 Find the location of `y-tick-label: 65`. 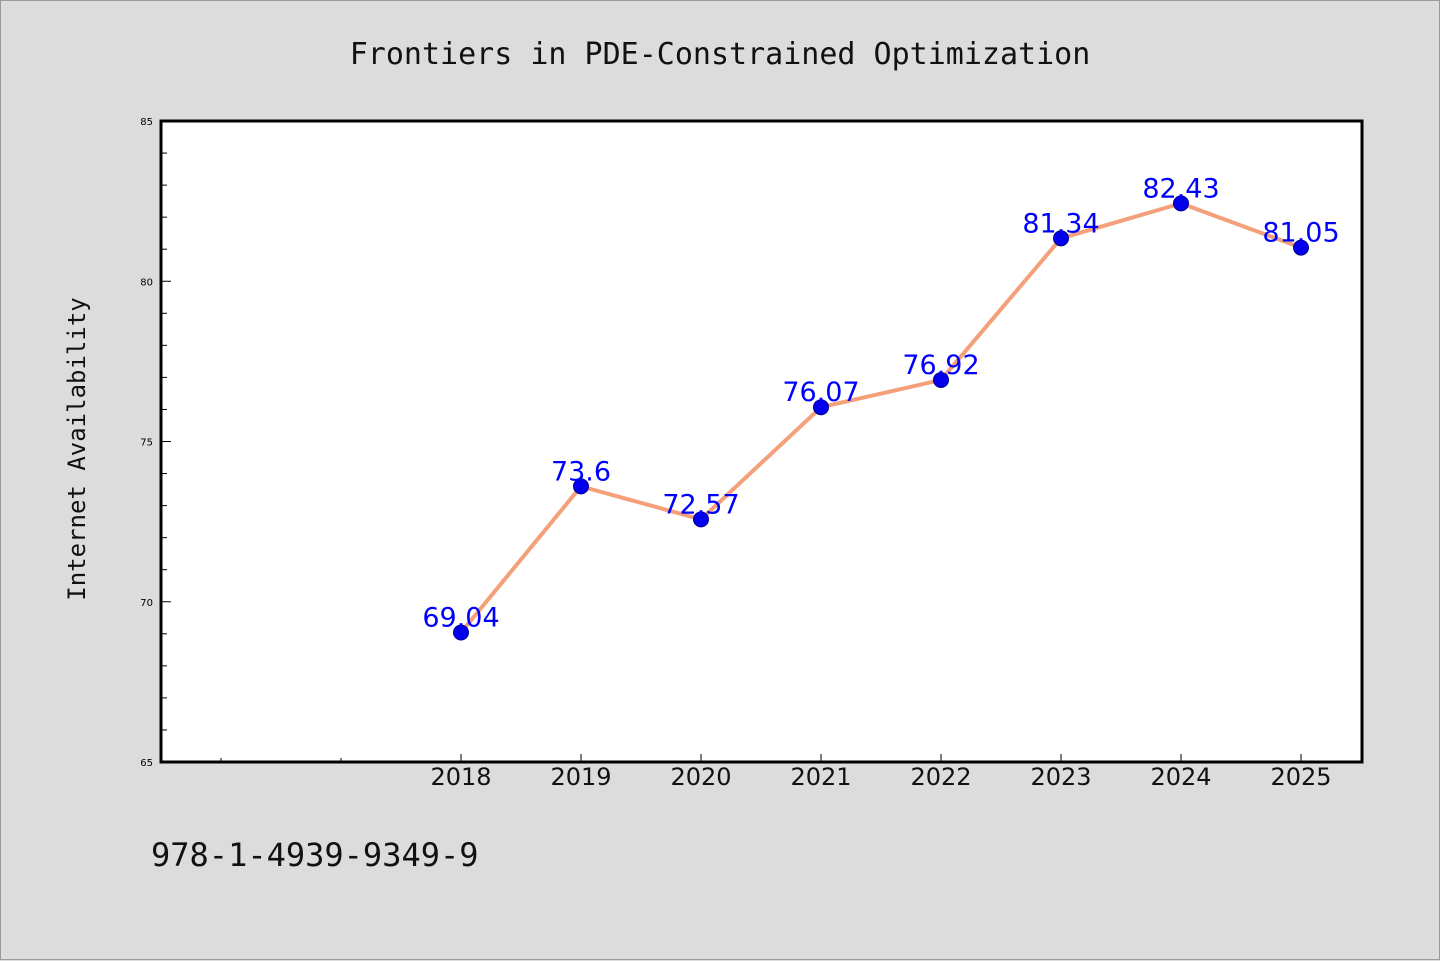

y-tick-label: 65 is located at coordinates (146, 763).